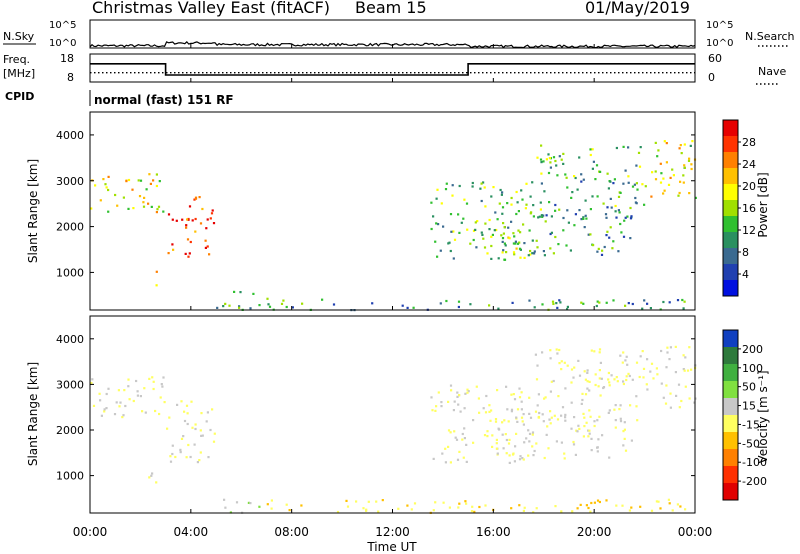 The height and width of the screenshot is (554, 800). What do you see at coordinates (391, 547) in the screenshot?
I see `x-axis-label: Time UT` at bounding box center [391, 547].